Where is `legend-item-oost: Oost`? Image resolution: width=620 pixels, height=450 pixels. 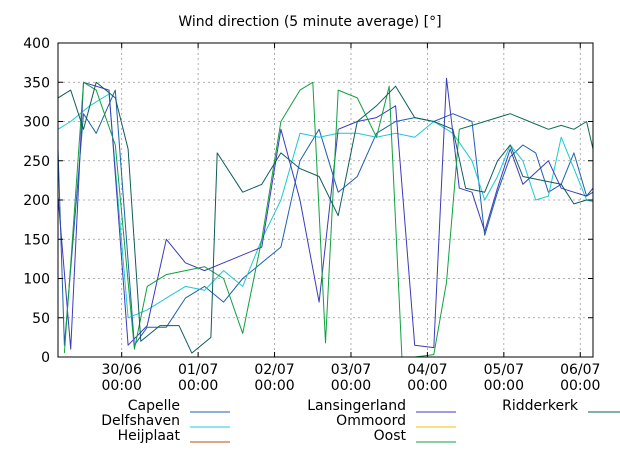 legend-item-oost: Oost is located at coordinates (415, 436).